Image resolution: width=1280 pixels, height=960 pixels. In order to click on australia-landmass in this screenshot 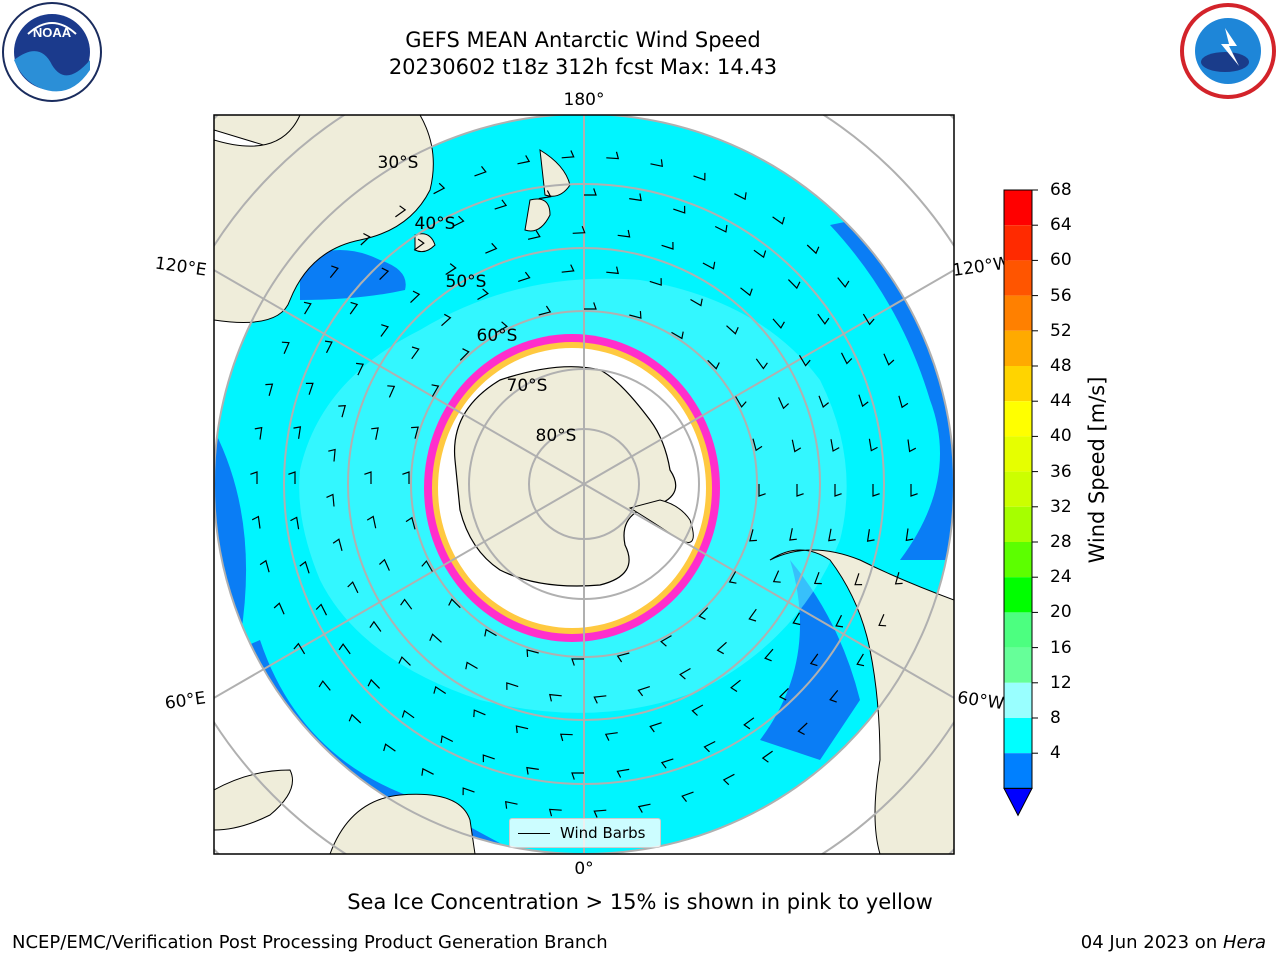, I will do `click(324, 219)`.